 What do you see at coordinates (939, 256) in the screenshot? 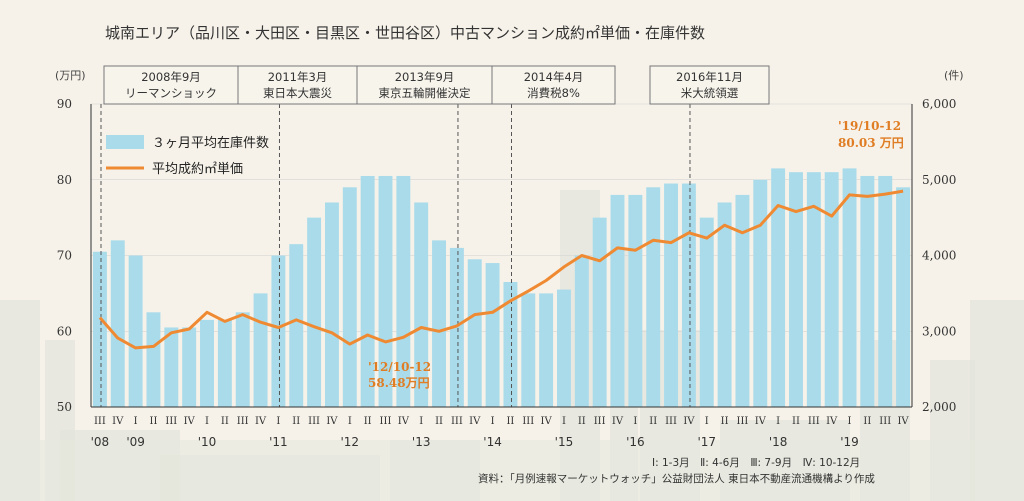
I see `right-tick-label: 4,000` at bounding box center [939, 256].